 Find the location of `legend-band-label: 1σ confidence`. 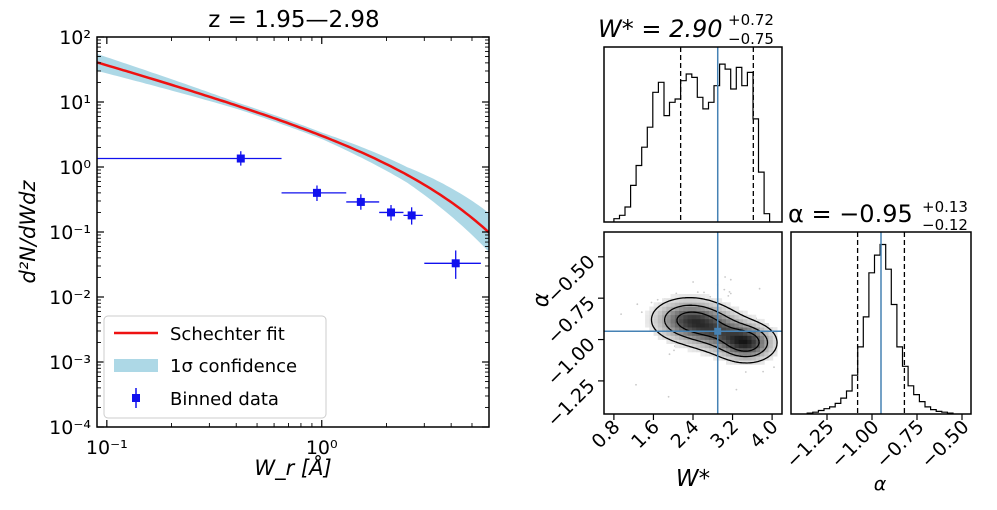

legend-band-label: 1σ confidence is located at coordinates (233, 366).